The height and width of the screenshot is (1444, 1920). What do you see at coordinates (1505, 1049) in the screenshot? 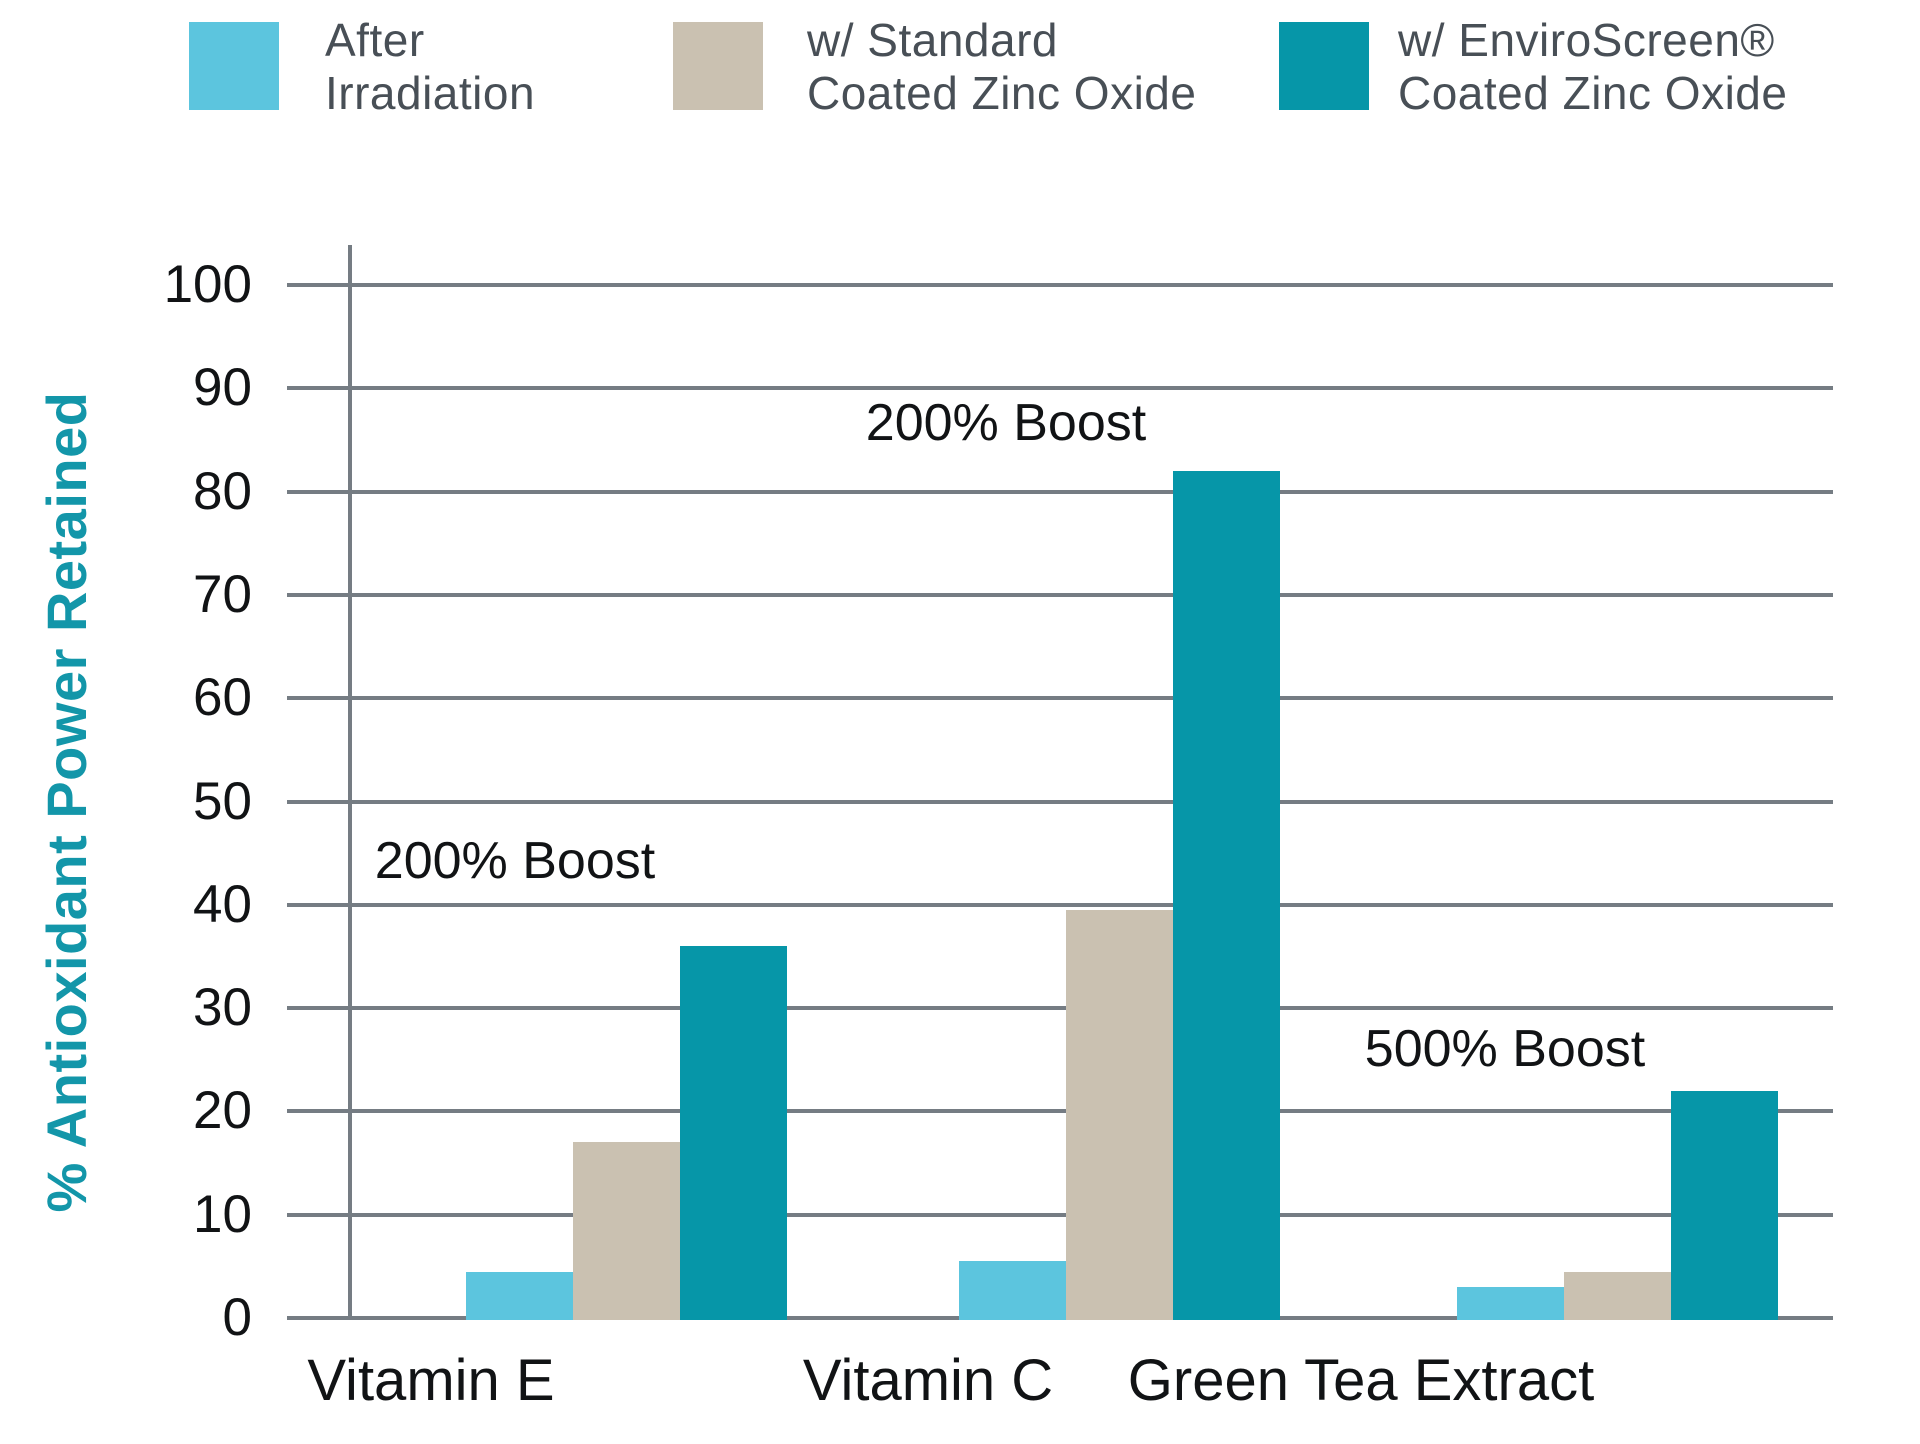
I see `annotation-green-tea-extract: 500% Boost` at bounding box center [1505, 1049].